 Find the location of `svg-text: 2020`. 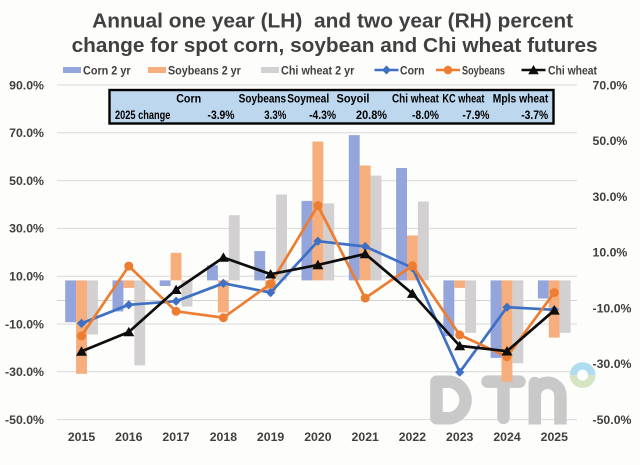

svg-text: 2020 is located at coordinates (318, 437).